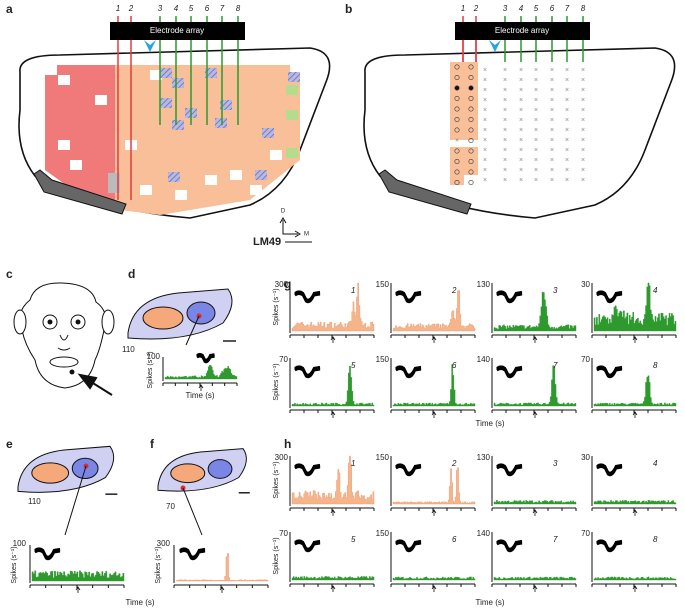  I want to click on label: 2, so click(476, 8).